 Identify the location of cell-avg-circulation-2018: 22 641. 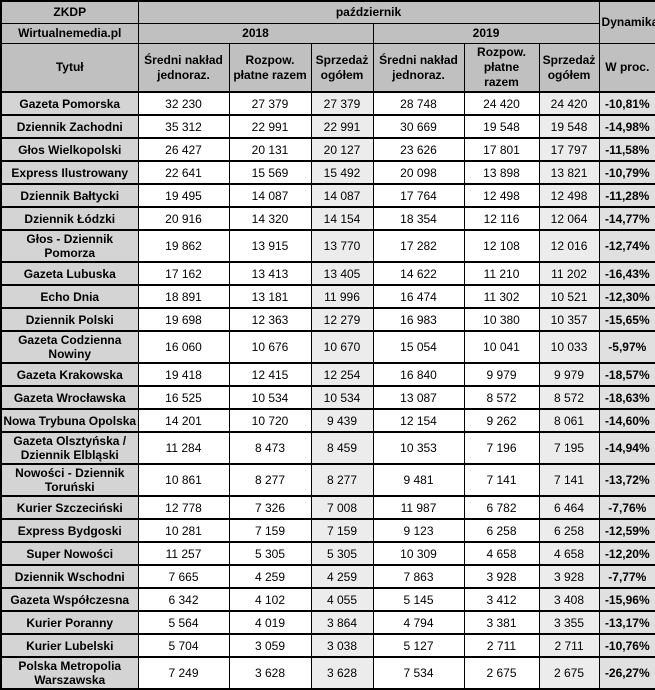
(183, 172).